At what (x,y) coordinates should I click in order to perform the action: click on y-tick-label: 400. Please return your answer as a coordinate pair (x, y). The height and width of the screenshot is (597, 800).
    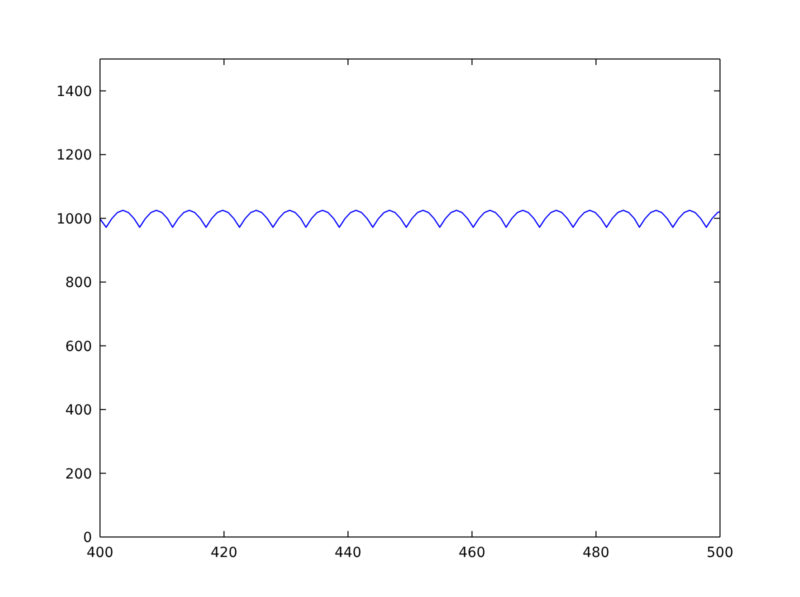
    Looking at the image, I should click on (78, 410).